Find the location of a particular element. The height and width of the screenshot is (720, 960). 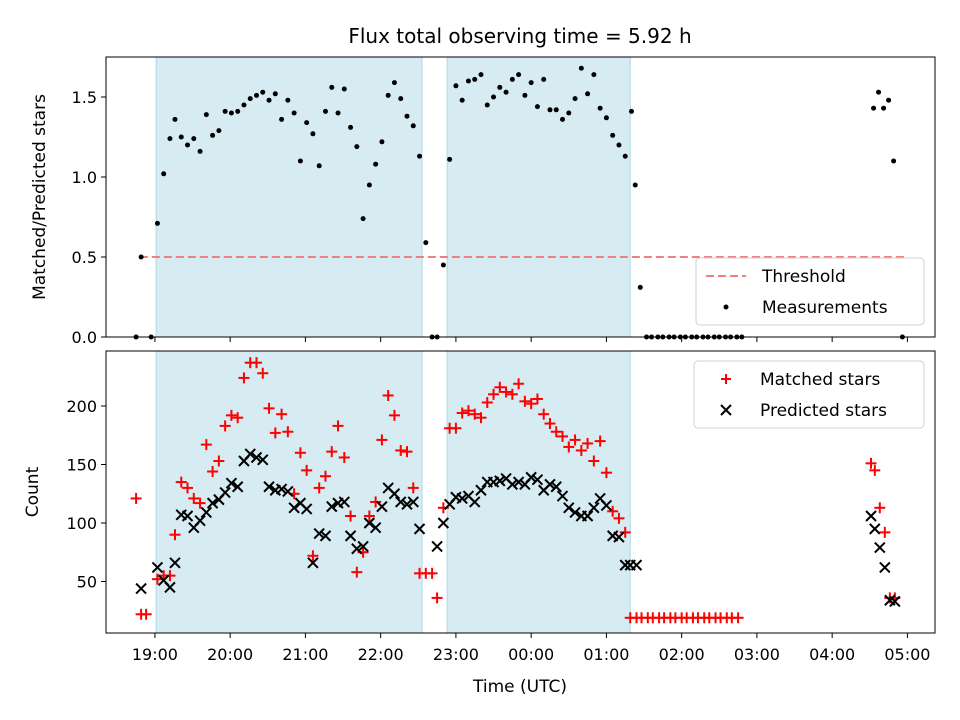

y-tick-label: 0.0 is located at coordinates (84, 337).